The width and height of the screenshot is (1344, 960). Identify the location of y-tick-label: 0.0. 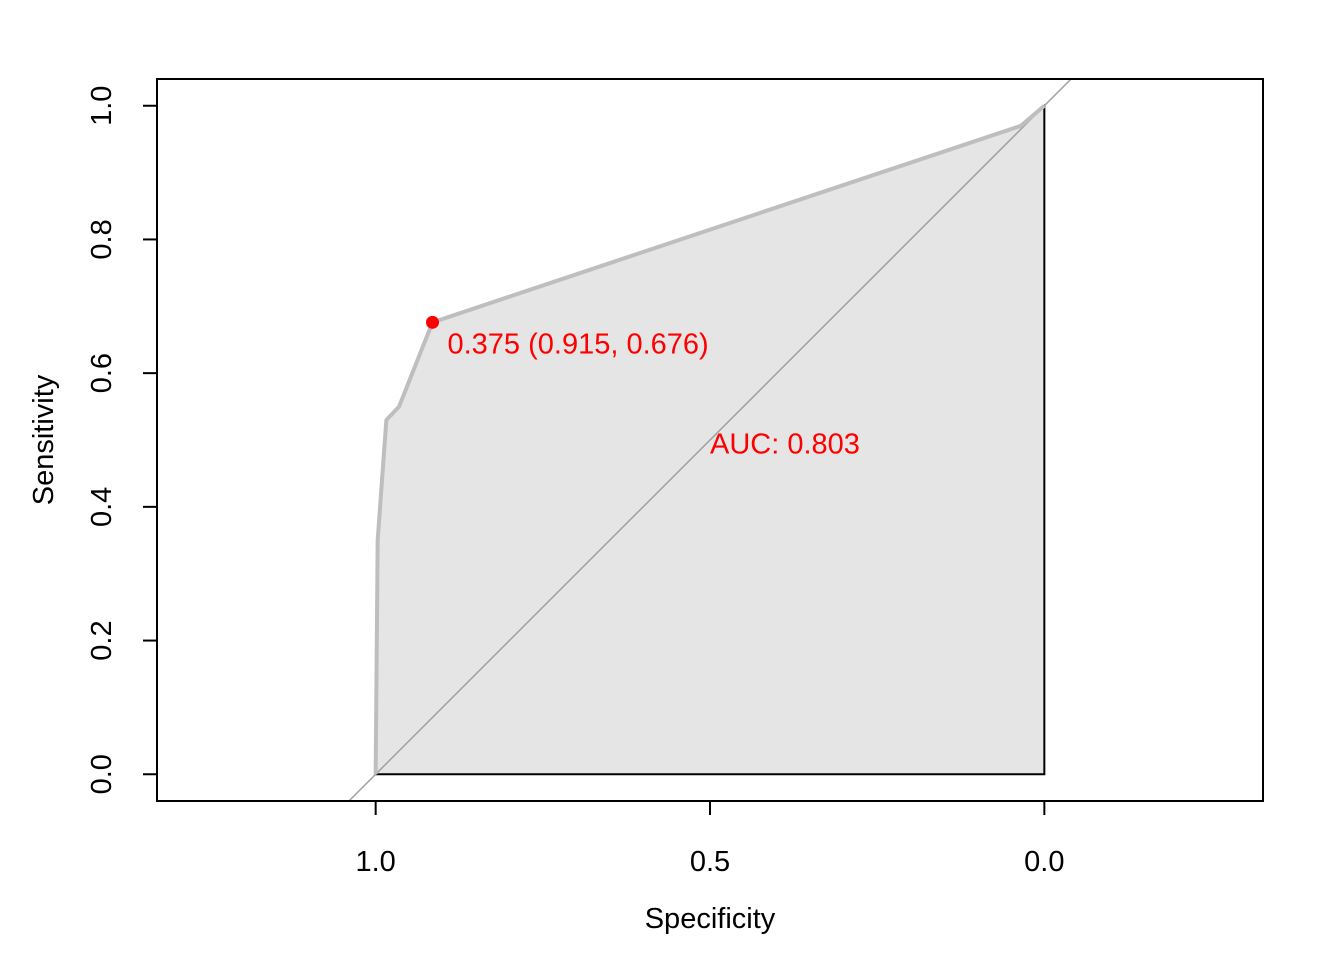
(102, 774).